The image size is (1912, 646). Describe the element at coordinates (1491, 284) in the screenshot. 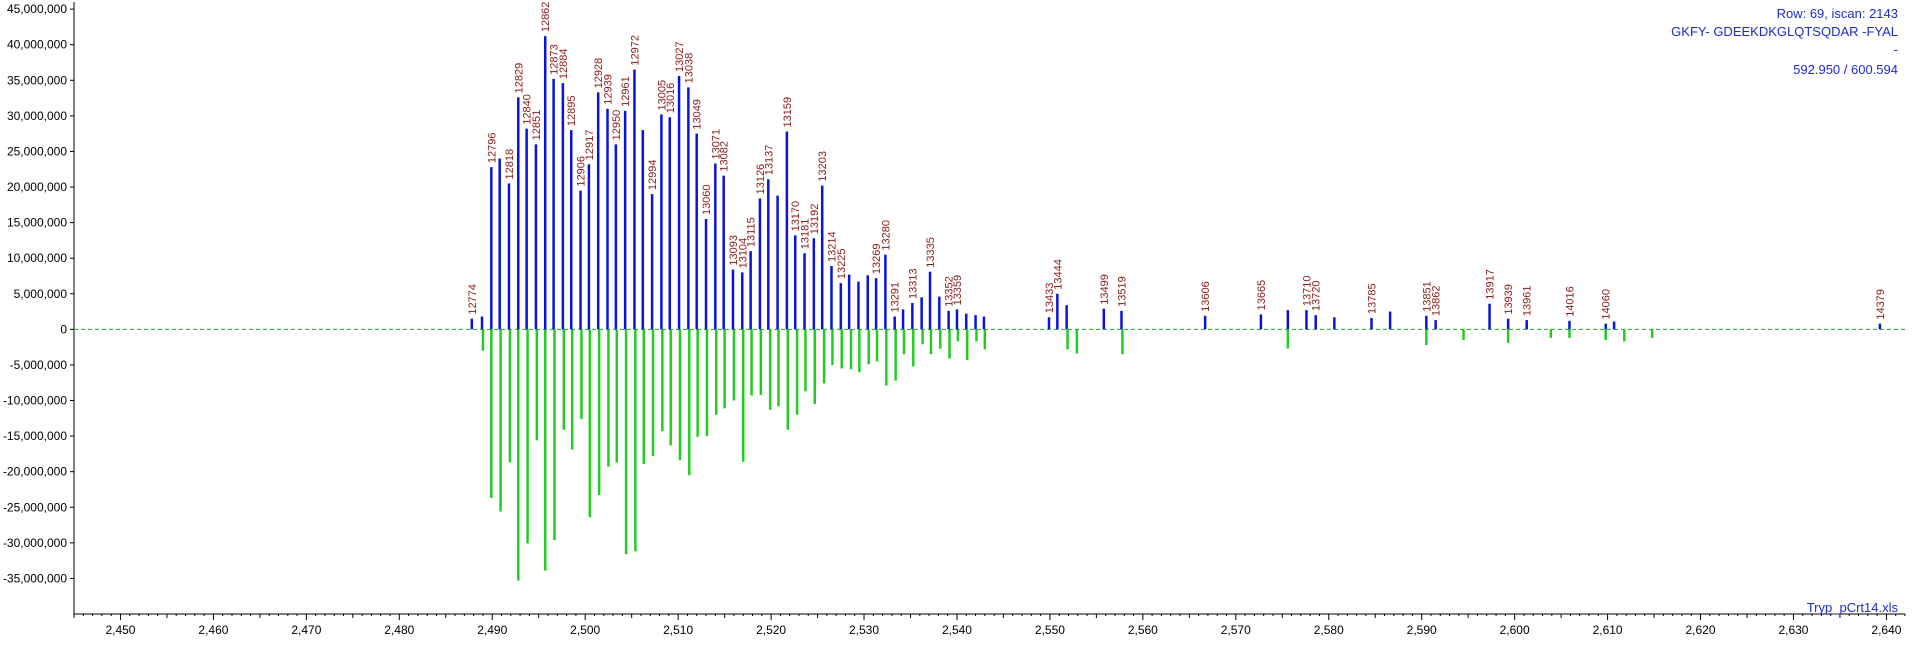

I see `peak-label: 13917` at that location.